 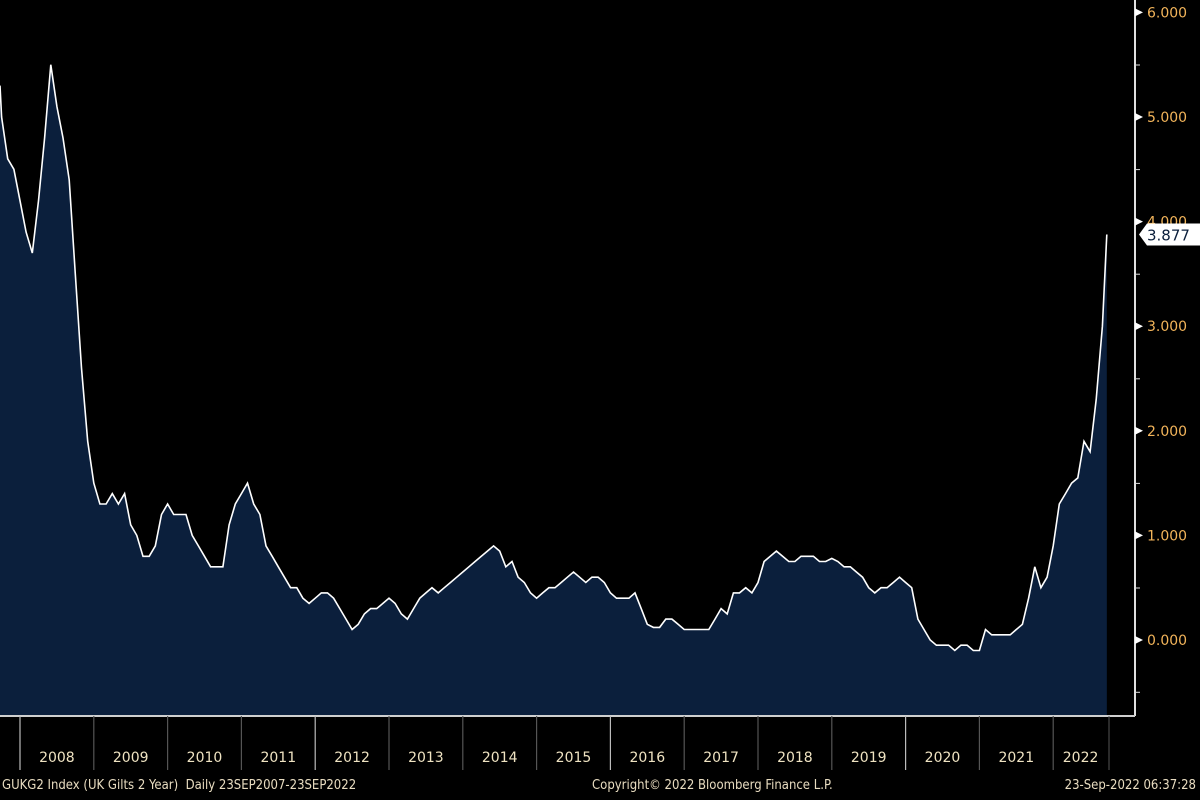 What do you see at coordinates (1167, 327) in the screenshot?
I see `y-tick-label: 3.000` at bounding box center [1167, 327].